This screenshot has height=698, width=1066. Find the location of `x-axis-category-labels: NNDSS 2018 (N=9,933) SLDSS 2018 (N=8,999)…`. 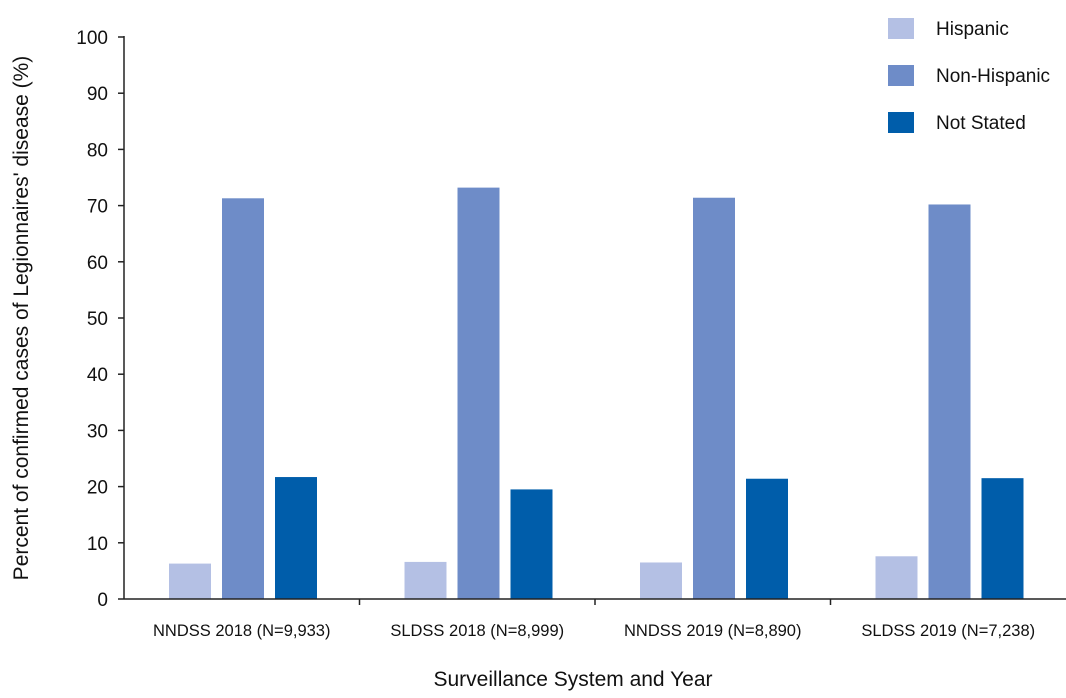

x-axis-category-labels: NNDSS 2018 (N=9,933) SLDSS 2018 (N=8,999)… is located at coordinates (594, 631).